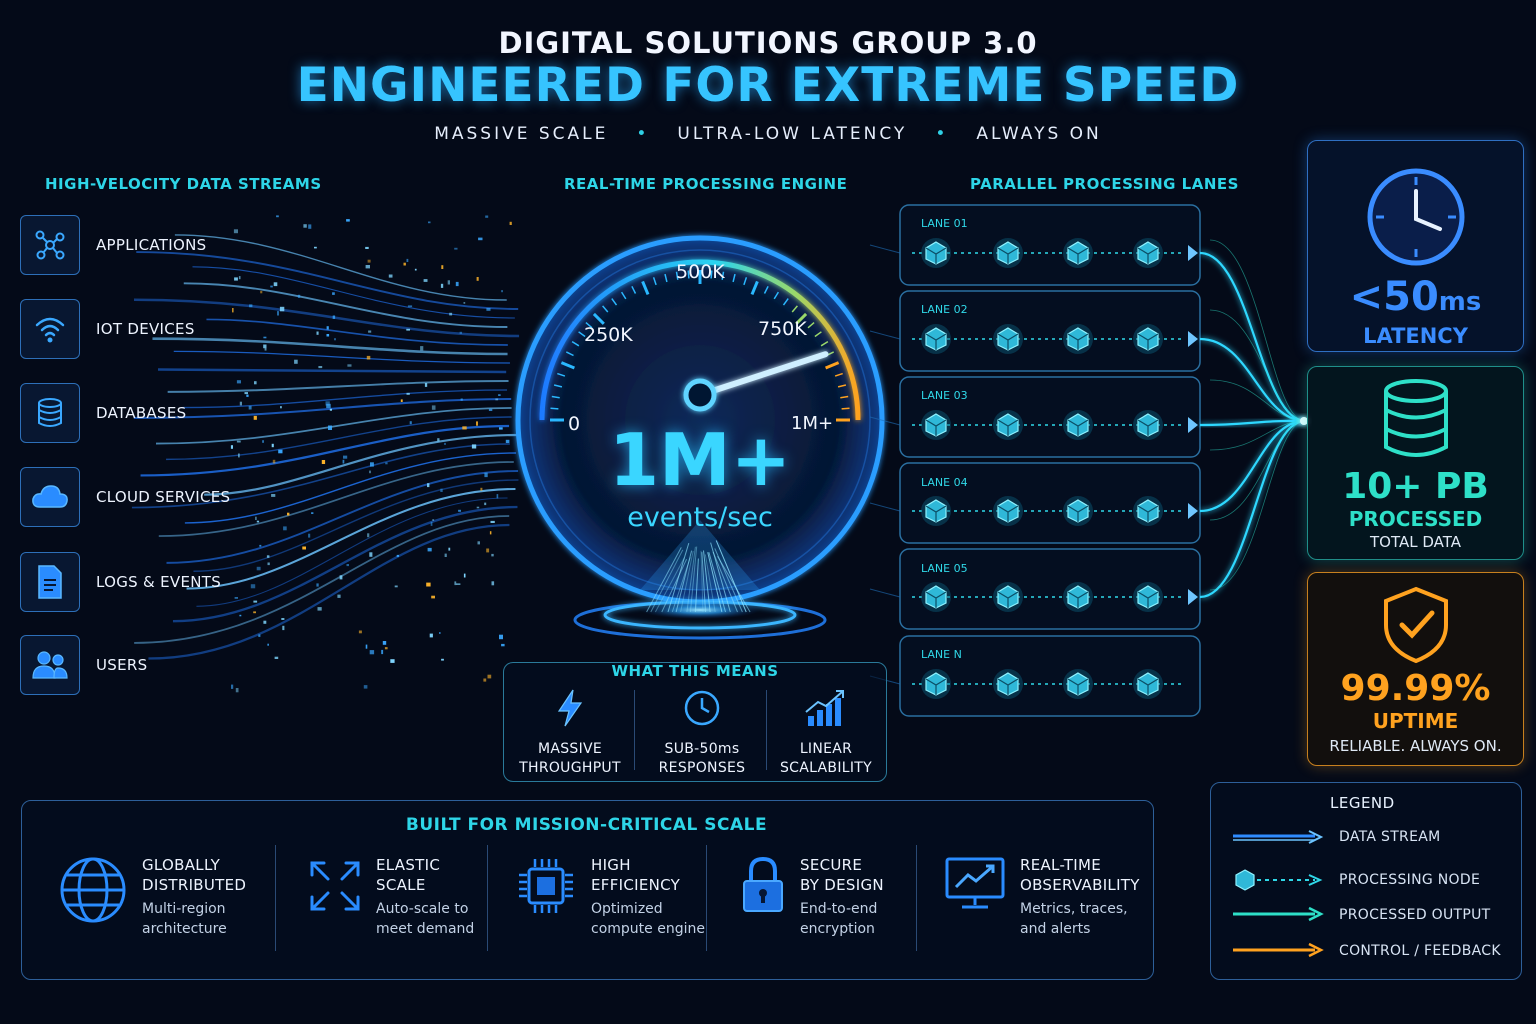 The width and height of the screenshot is (1536, 1024). I want to click on source-label: LOGS & EVENTS, so click(159, 582).